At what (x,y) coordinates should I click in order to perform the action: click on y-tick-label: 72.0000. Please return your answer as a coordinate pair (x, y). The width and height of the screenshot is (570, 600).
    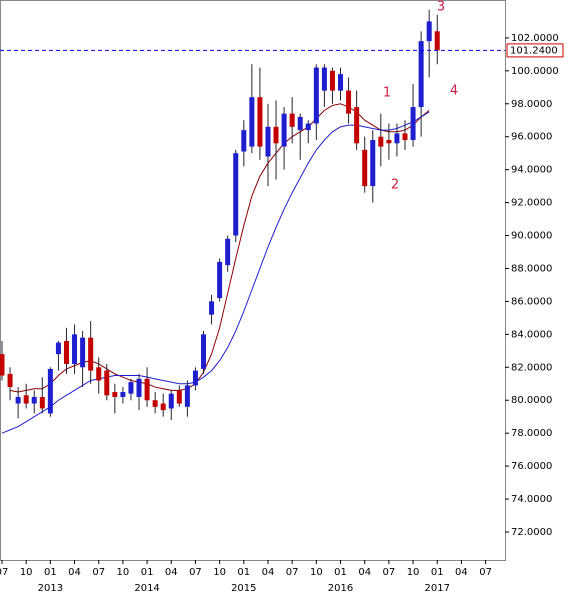
    Looking at the image, I should click on (531, 532).